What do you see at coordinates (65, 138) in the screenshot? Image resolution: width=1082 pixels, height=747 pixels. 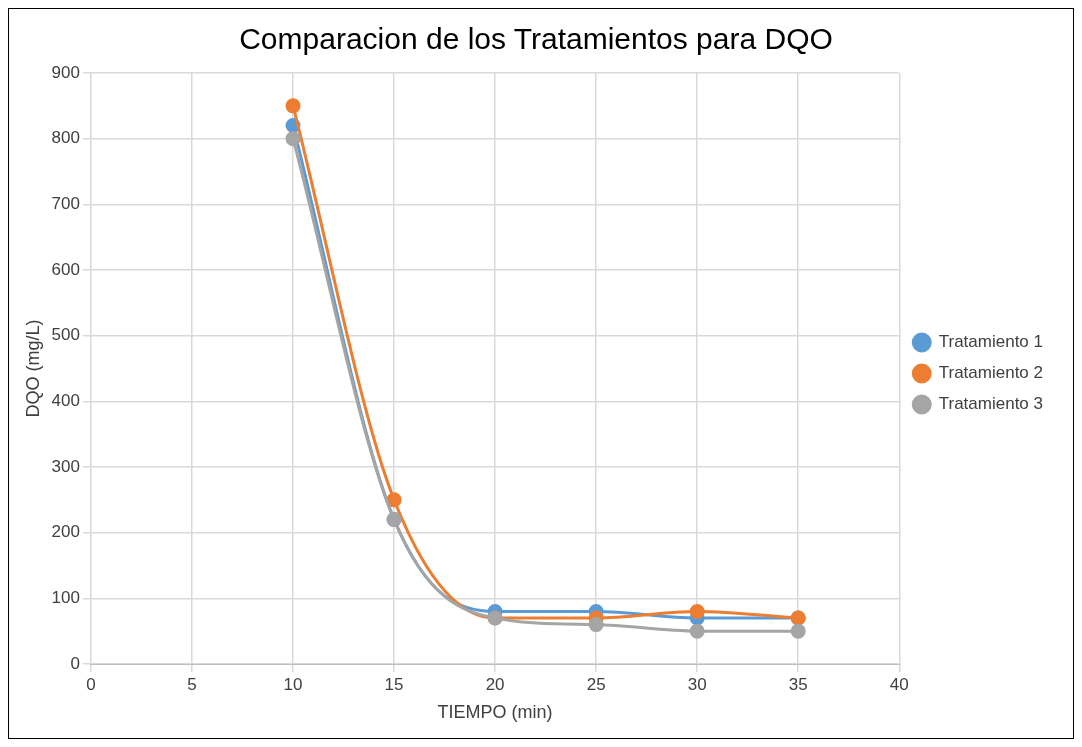 I see `y-tick-label: 800` at bounding box center [65, 138].